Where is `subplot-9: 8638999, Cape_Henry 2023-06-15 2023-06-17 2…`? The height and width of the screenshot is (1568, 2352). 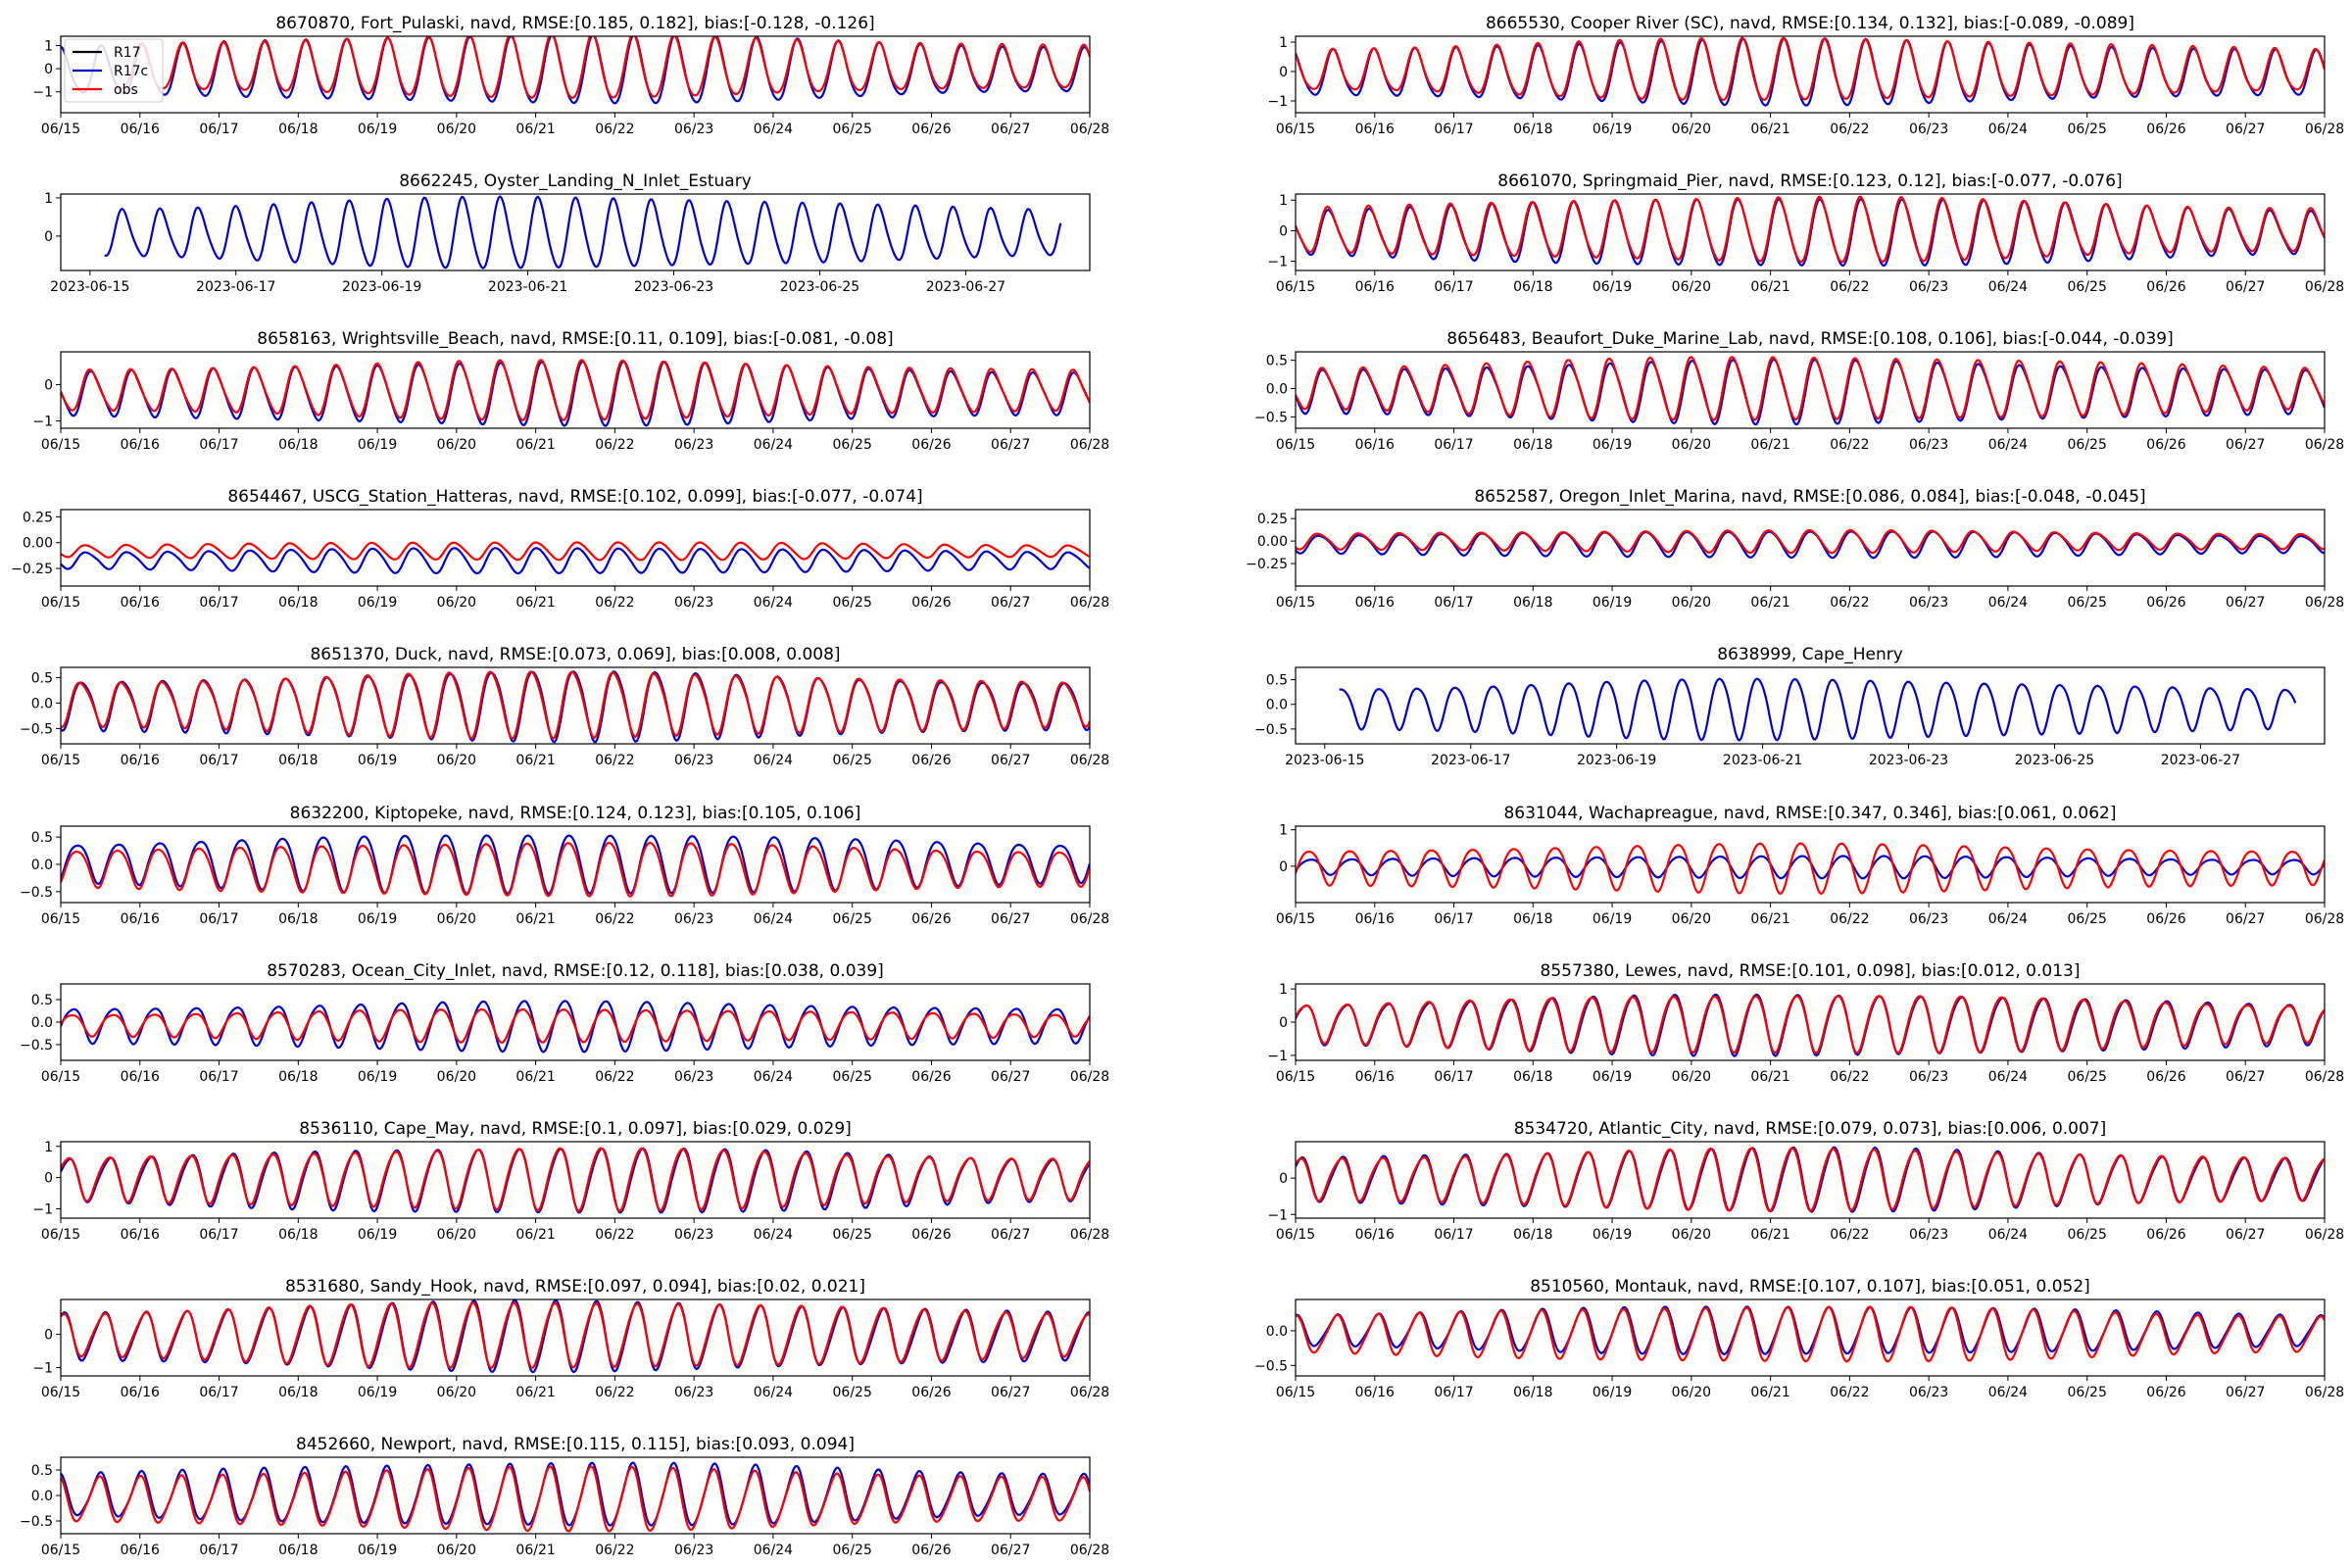 subplot-9: 8638999, Cape_Henry 2023-06-15 2023-06-17 2… is located at coordinates (1790, 706).